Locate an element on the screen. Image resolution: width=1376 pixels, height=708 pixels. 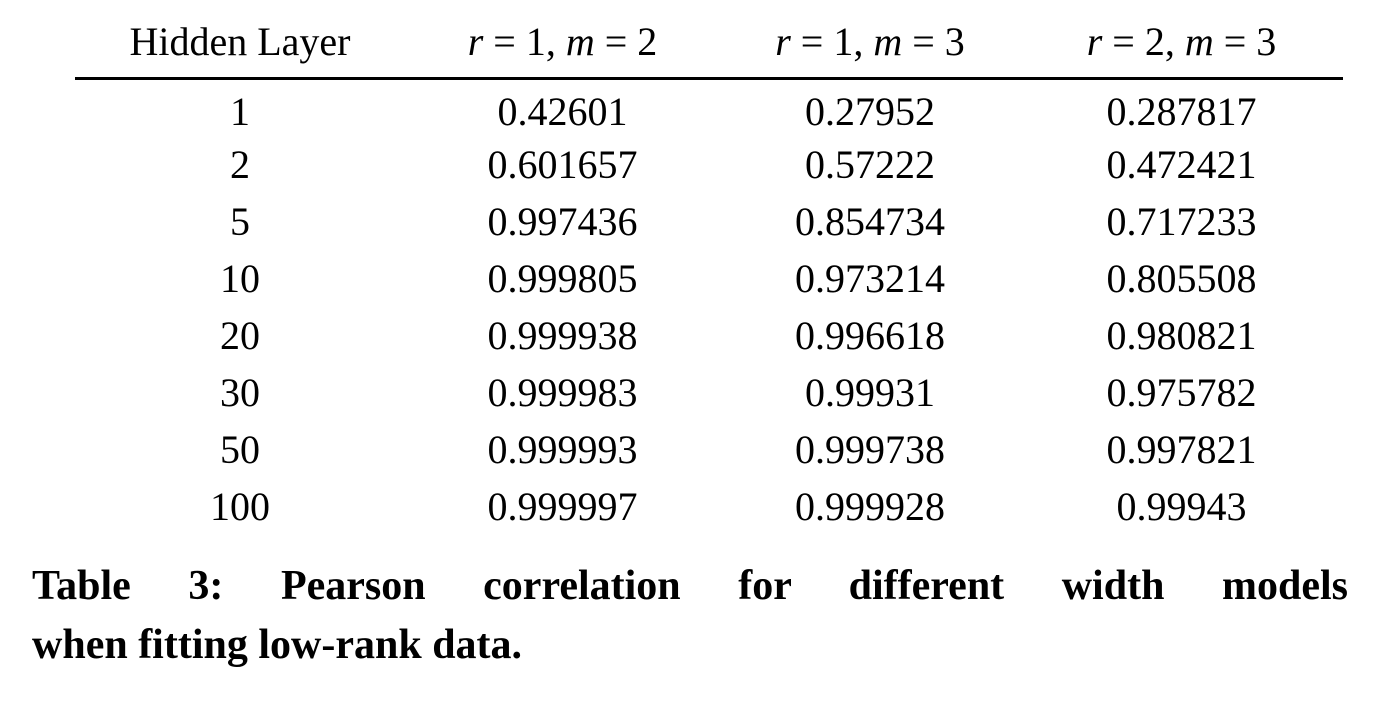
table-row: 1 0.42601 0.27952 0.287817 is located at coordinates (709, 107).